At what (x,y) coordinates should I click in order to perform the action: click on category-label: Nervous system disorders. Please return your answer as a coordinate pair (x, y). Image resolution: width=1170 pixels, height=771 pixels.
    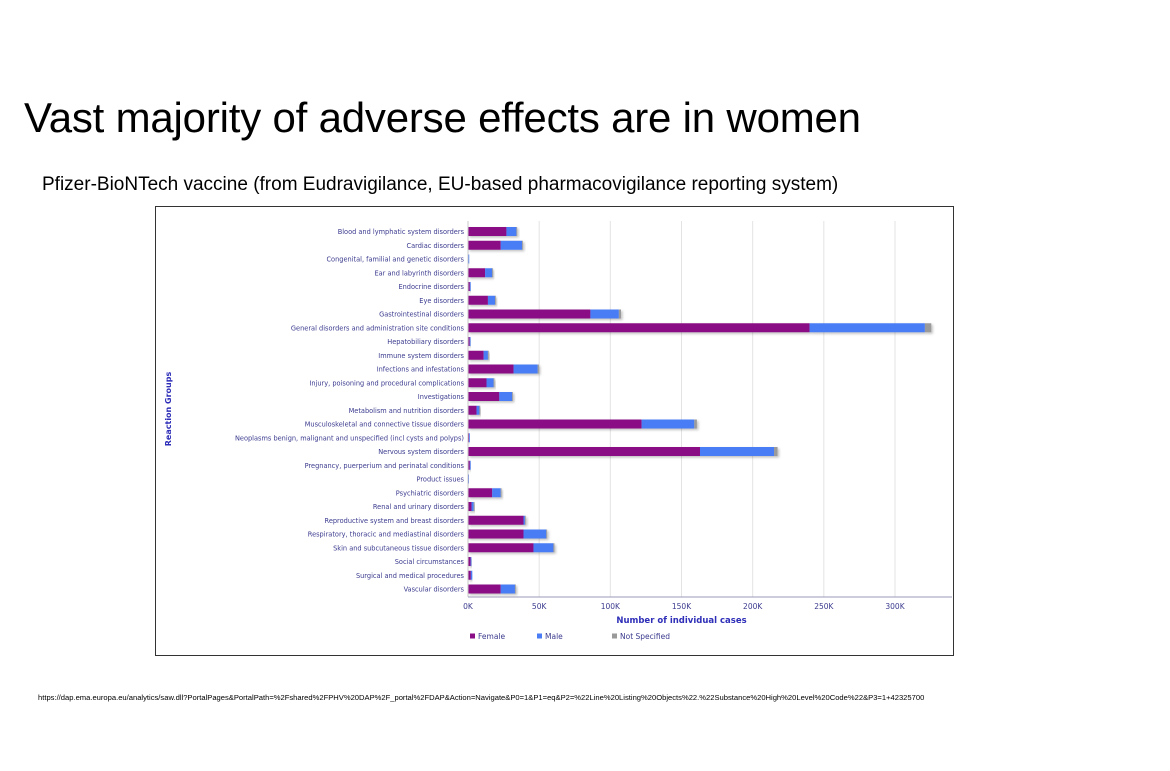
    Looking at the image, I should click on (421, 452).